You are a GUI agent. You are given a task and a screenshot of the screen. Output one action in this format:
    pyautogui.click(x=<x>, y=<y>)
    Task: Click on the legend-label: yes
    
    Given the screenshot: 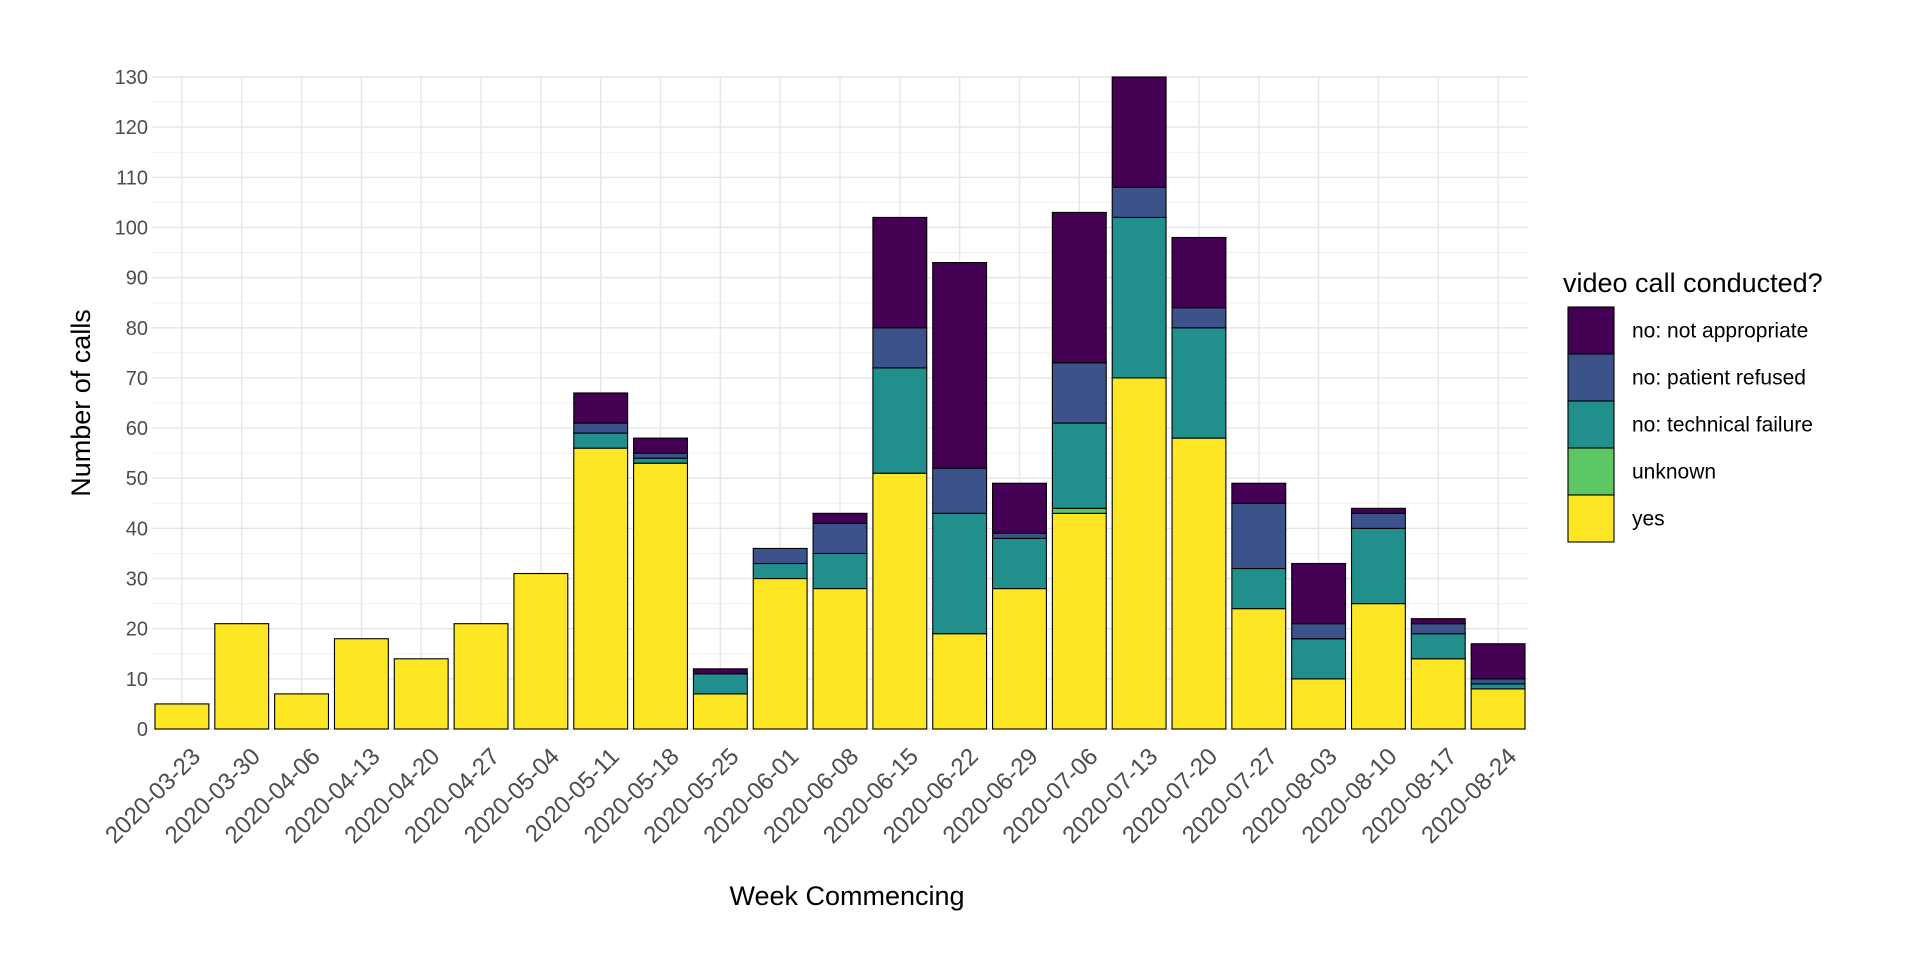 What is the action you would take?
    pyautogui.click(x=1648, y=519)
    